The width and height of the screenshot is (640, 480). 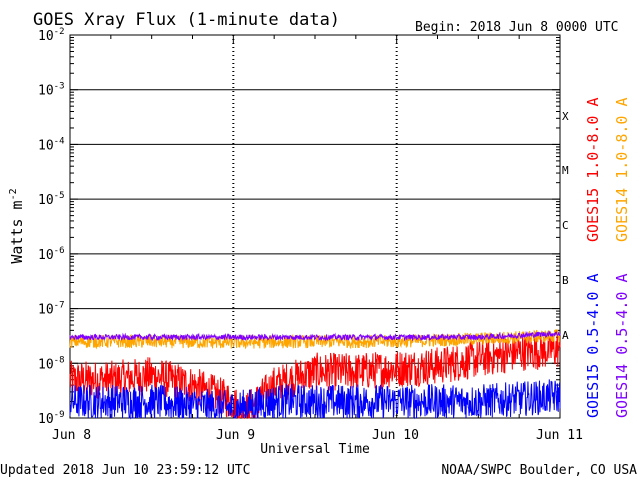 What do you see at coordinates (539, 470) in the screenshot?
I see `credit-text: NOAA/SWPC Boulder, CO USA` at bounding box center [539, 470].